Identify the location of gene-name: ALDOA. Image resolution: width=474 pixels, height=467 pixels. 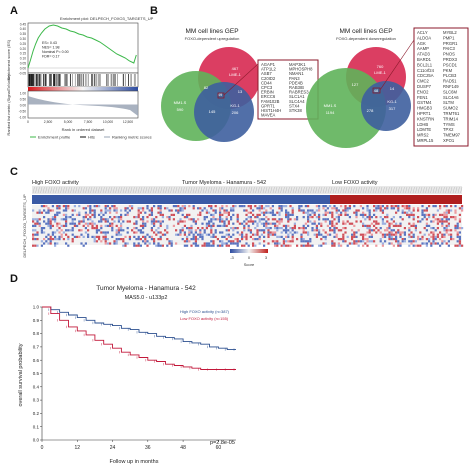
(424, 37).